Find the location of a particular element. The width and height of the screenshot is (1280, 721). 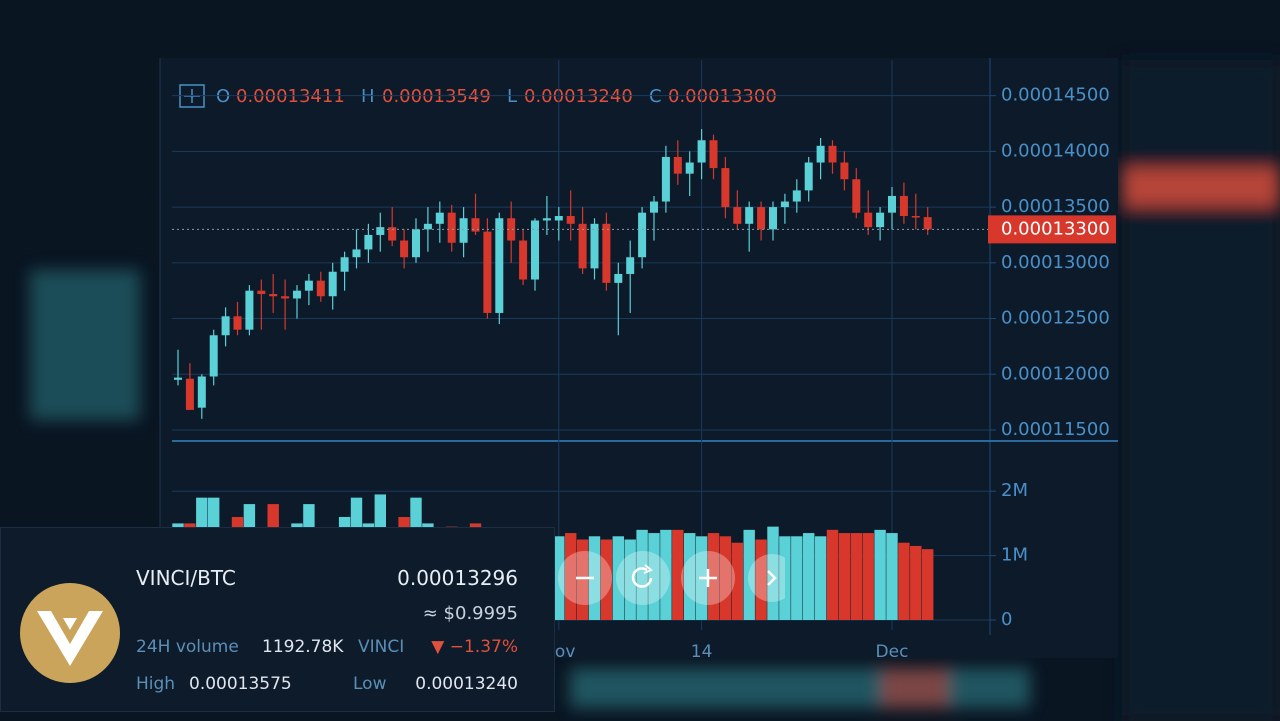

logo is located at coordinates (70, 633).